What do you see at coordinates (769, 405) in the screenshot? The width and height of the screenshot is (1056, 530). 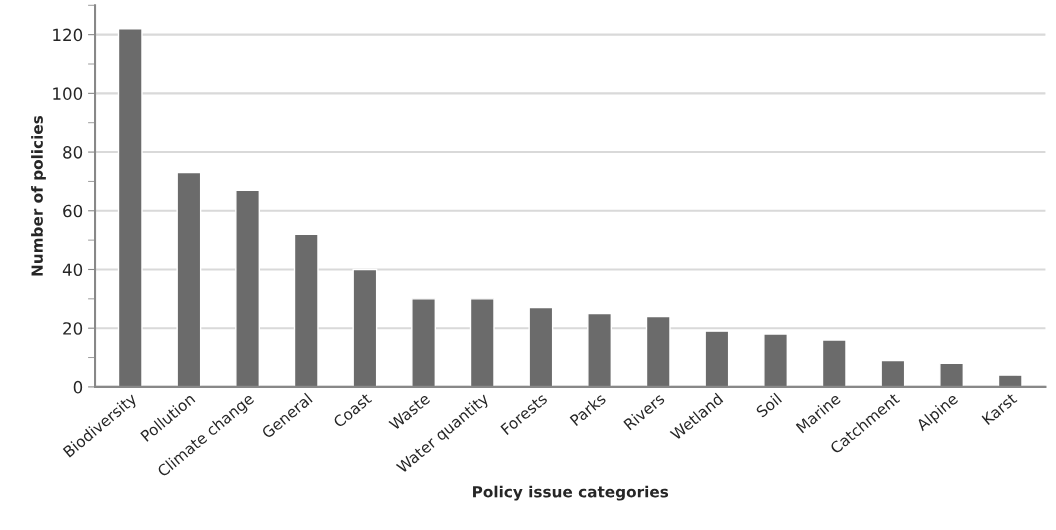 I see `x-tick-label: Soil` at bounding box center [769, 405].